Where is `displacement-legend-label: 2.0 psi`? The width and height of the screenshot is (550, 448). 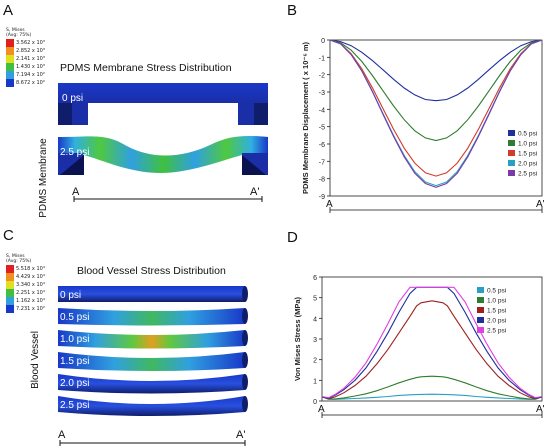 displacement-legend-label: 2.0 psi is located at coordinates (527, 164).